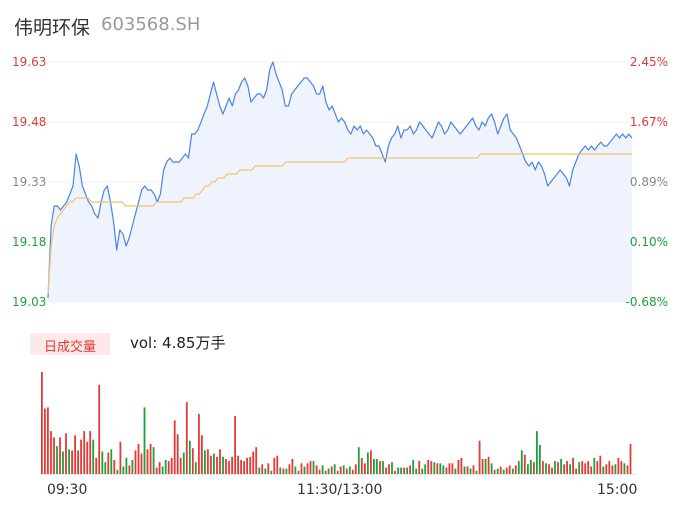 Image resolution: width=686 pixels, height=524 pixels. What do you see at coordinates (649, 182) in the screenshot?
I see `percent-tick-label: 0.89%` at bounding box center [649, 182].